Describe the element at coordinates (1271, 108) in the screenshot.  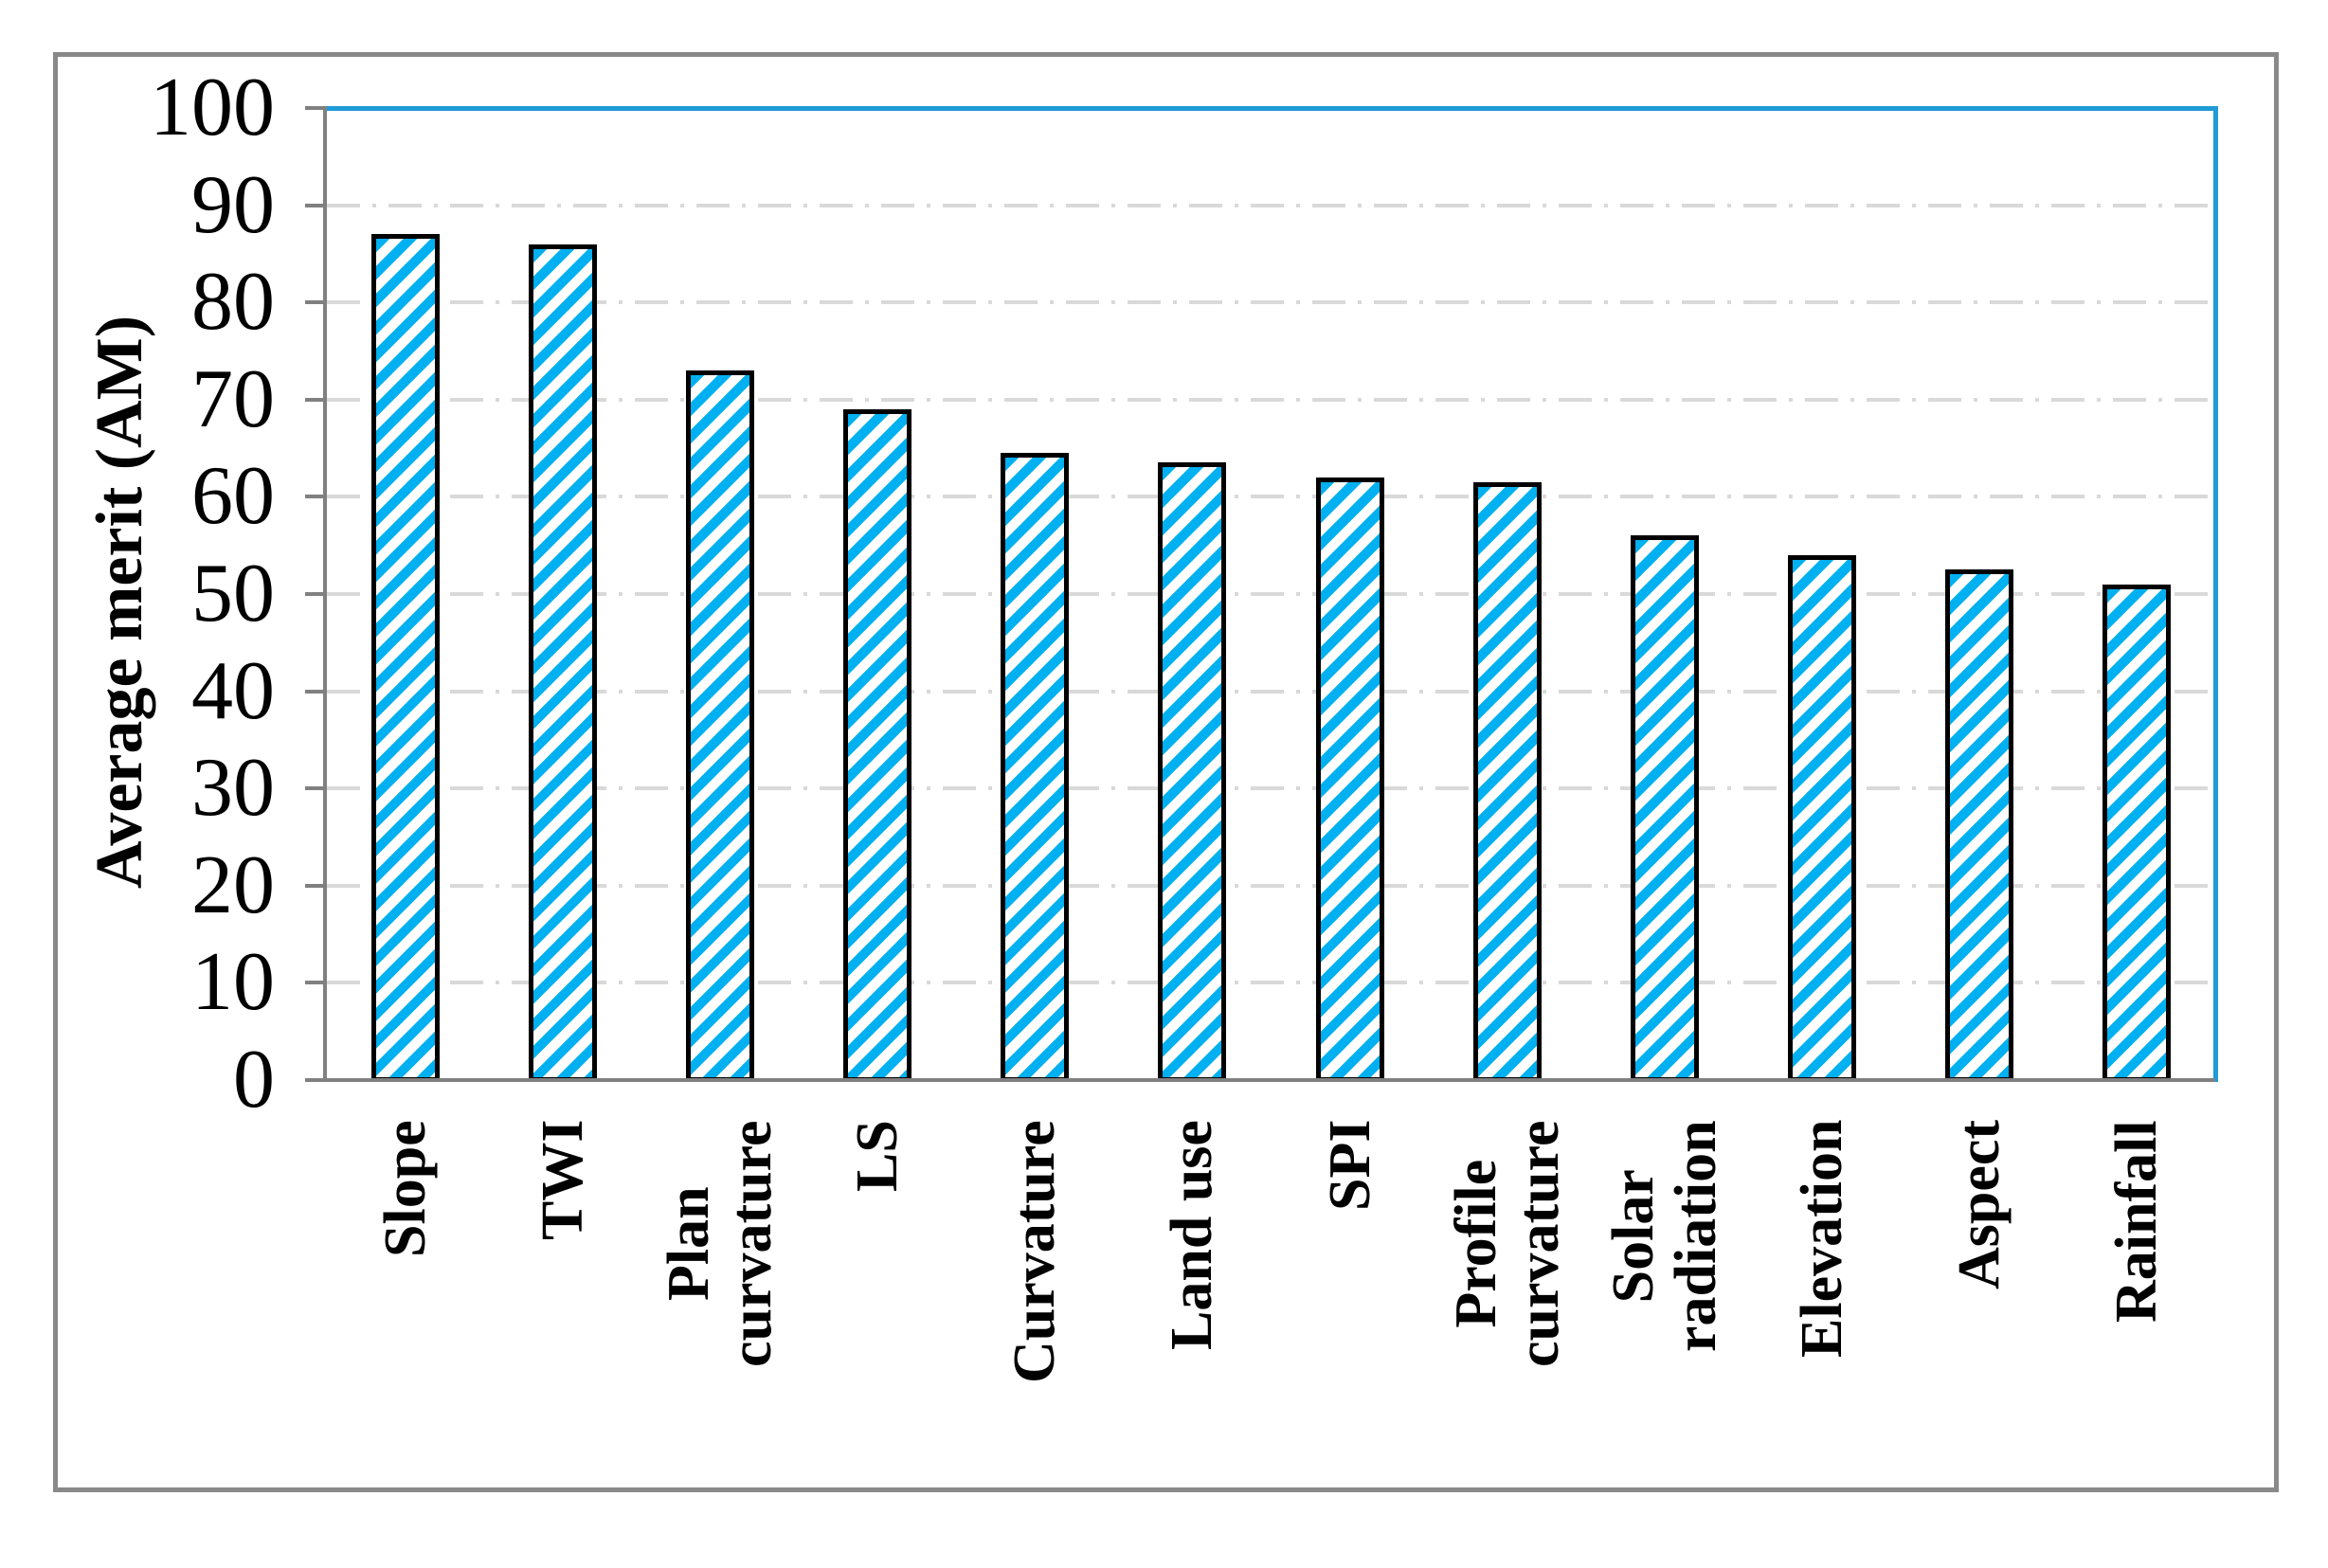
I see `plot-border-top` at that location.